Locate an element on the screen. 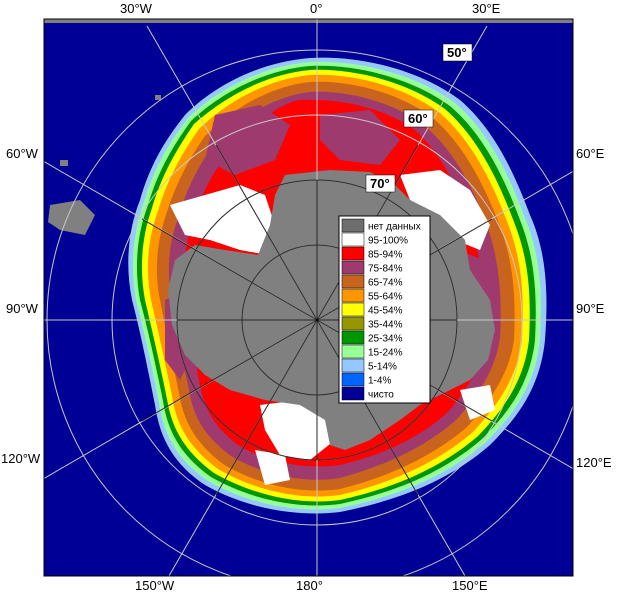 This screenshot has width=617, height=594. lon-label-120e: 120°E is located at coordinates (594, 462).